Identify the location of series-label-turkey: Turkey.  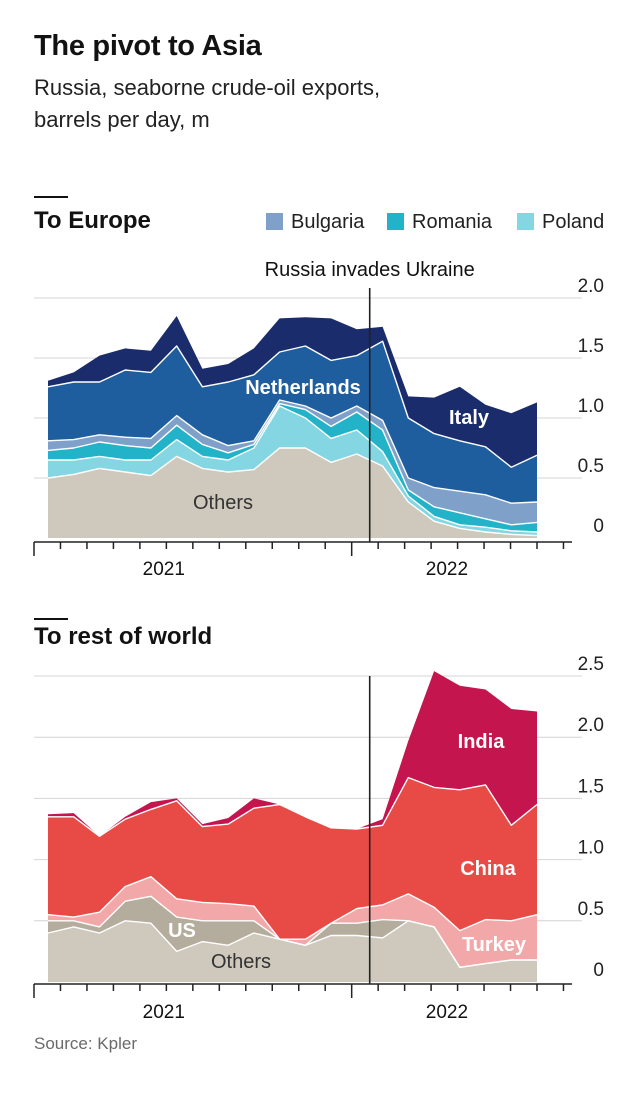
(494, 945).